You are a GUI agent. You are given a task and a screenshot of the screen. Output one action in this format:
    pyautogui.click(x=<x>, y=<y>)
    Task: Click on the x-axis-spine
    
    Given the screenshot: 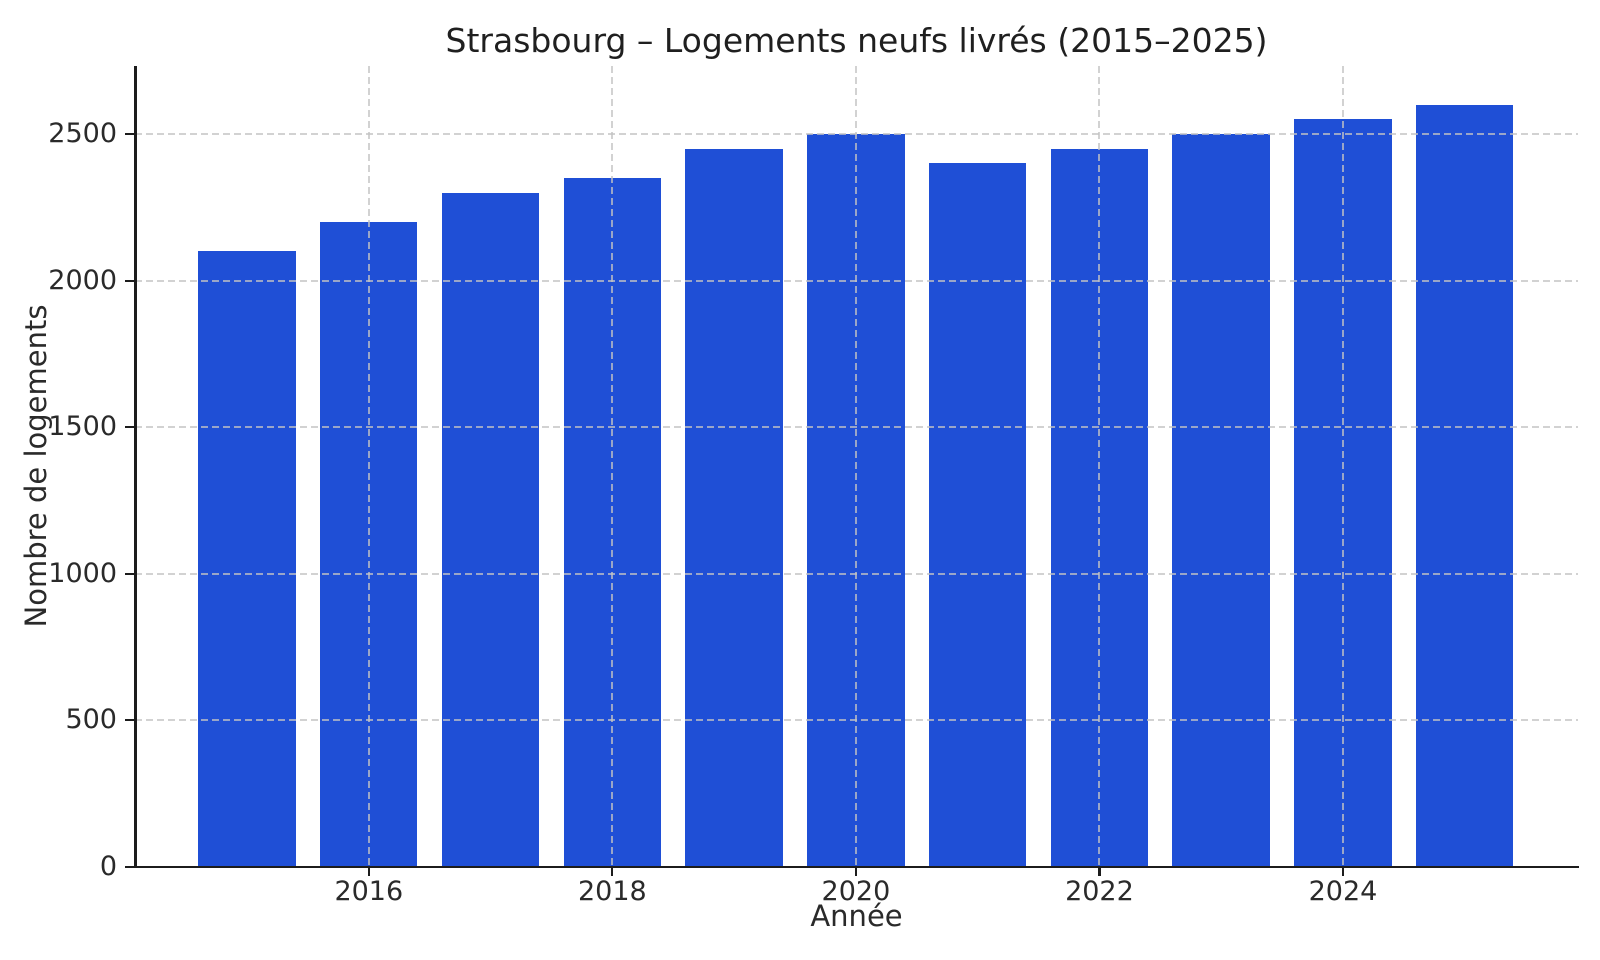 What is the action you would take?
    pyautogui.click(x=856, y=866)
    